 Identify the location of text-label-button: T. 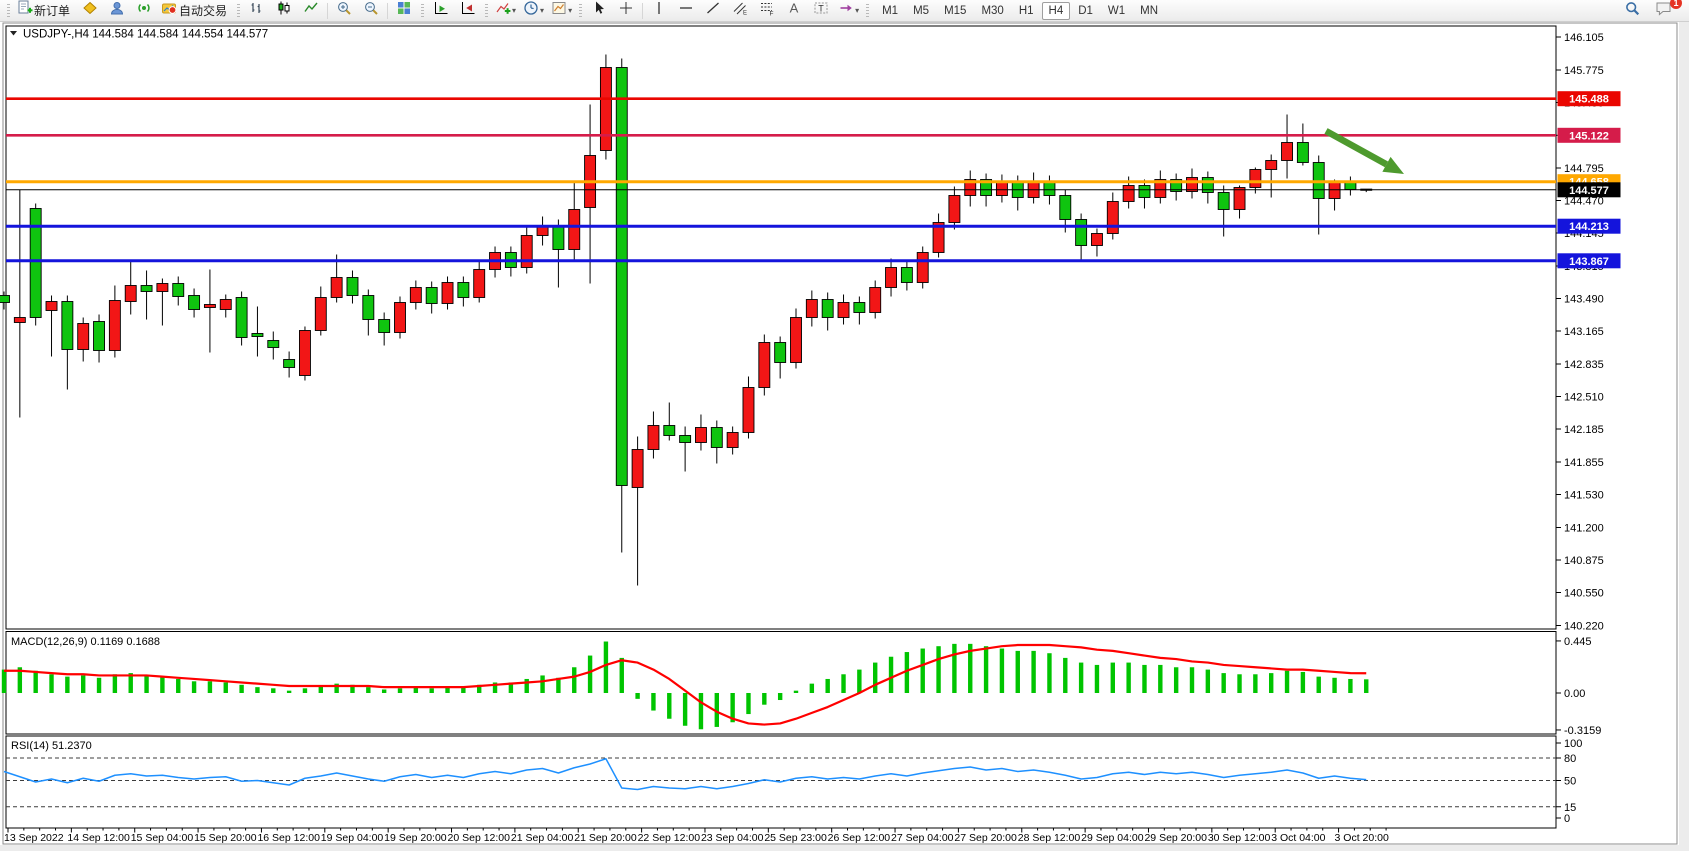
(821, 11).